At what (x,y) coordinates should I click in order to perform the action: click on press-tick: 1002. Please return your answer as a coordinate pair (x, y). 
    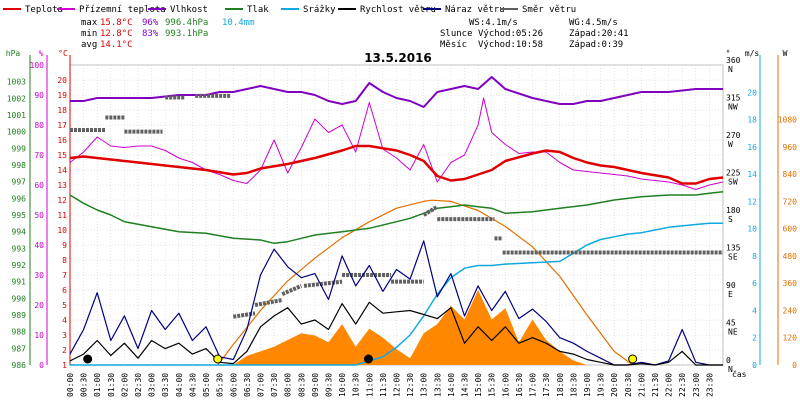
    Looking at the image, I should click on (16, 98).